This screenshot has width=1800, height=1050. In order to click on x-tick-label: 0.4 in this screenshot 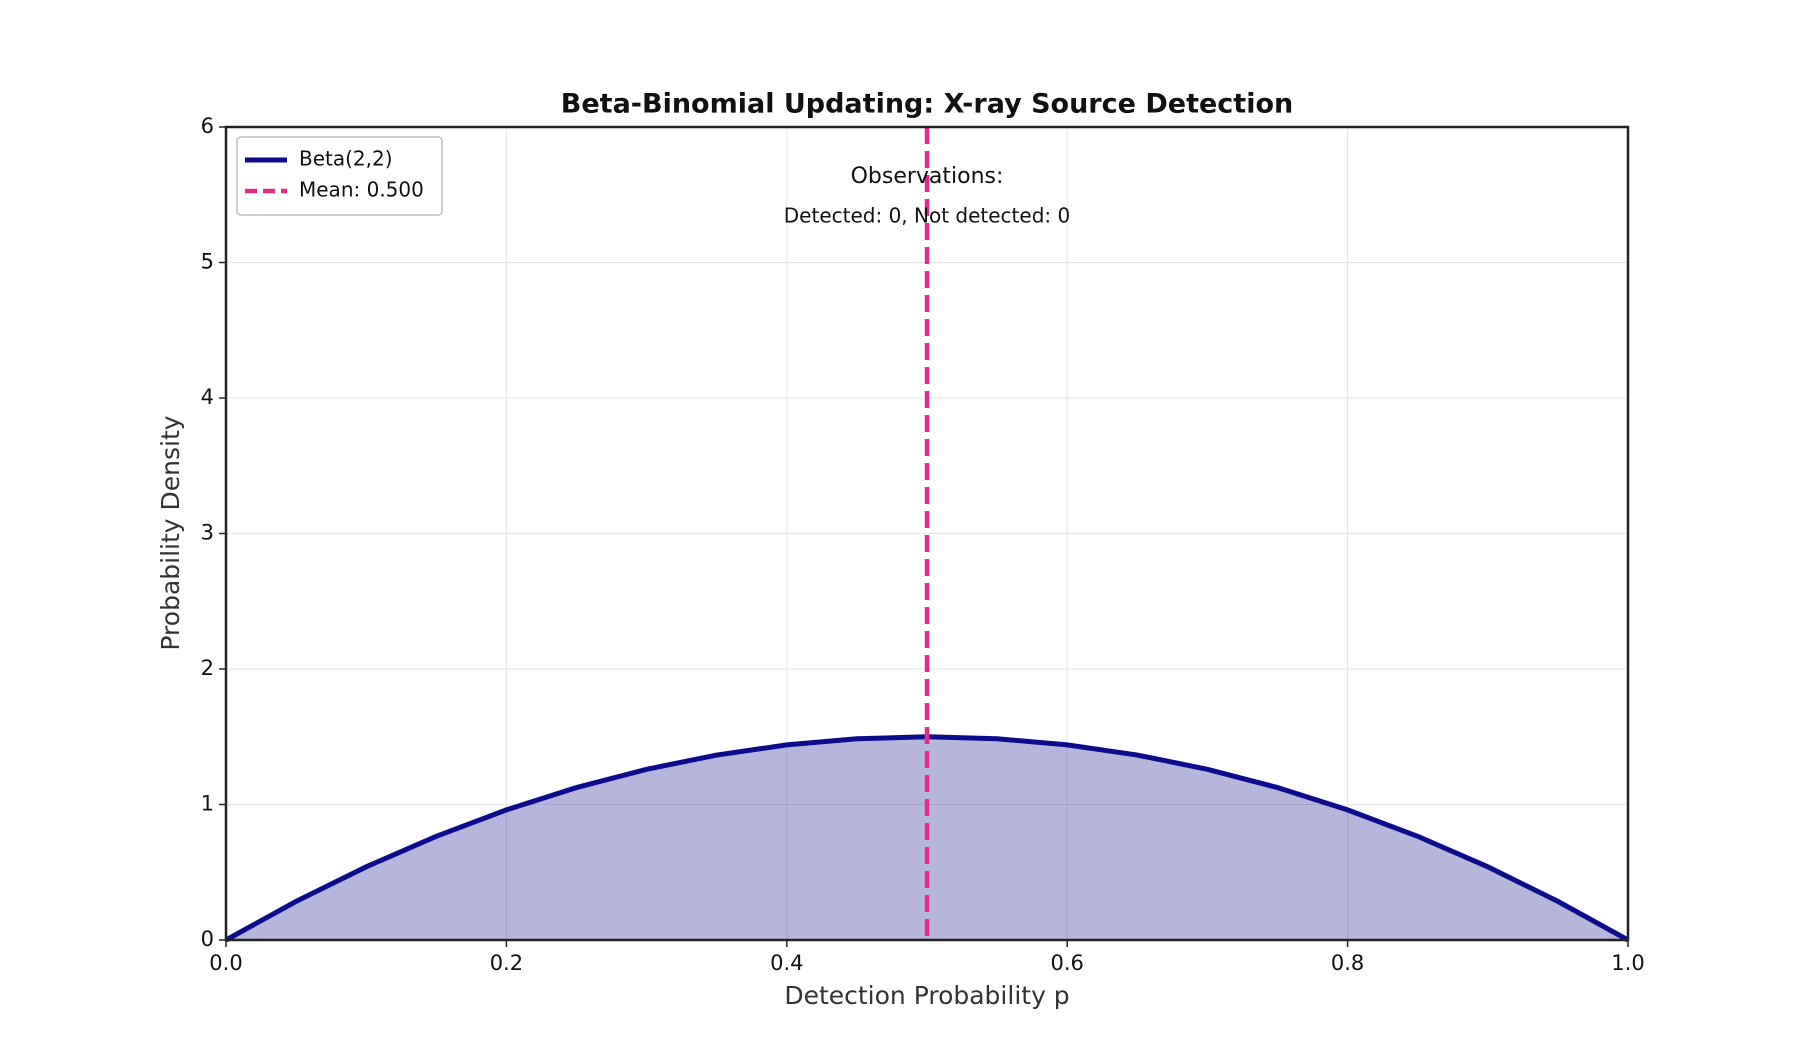, I will do `click(786, 963)`.